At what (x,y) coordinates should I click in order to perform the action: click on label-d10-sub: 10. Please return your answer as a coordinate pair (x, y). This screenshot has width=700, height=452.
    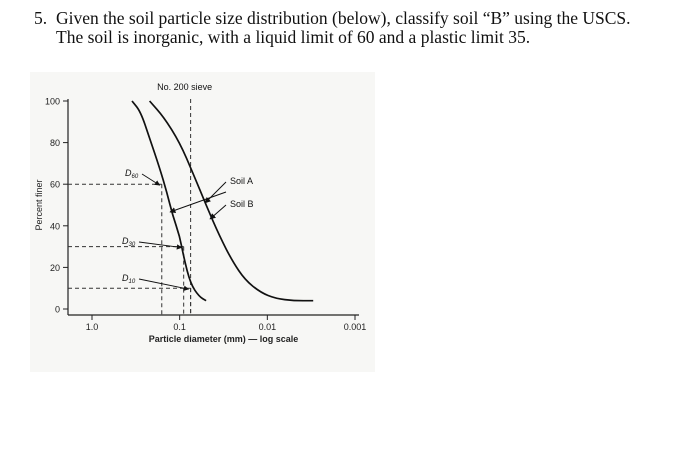
    Looking at the image, I should click on (132, 282).